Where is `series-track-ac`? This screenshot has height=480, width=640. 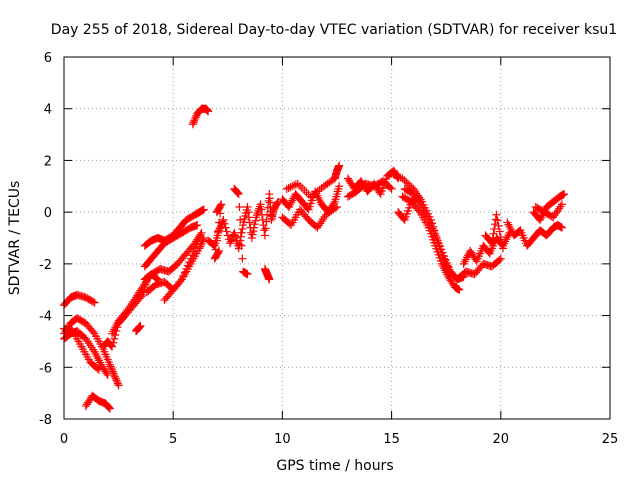 series-track-ac is located at coordinates (479, 269).